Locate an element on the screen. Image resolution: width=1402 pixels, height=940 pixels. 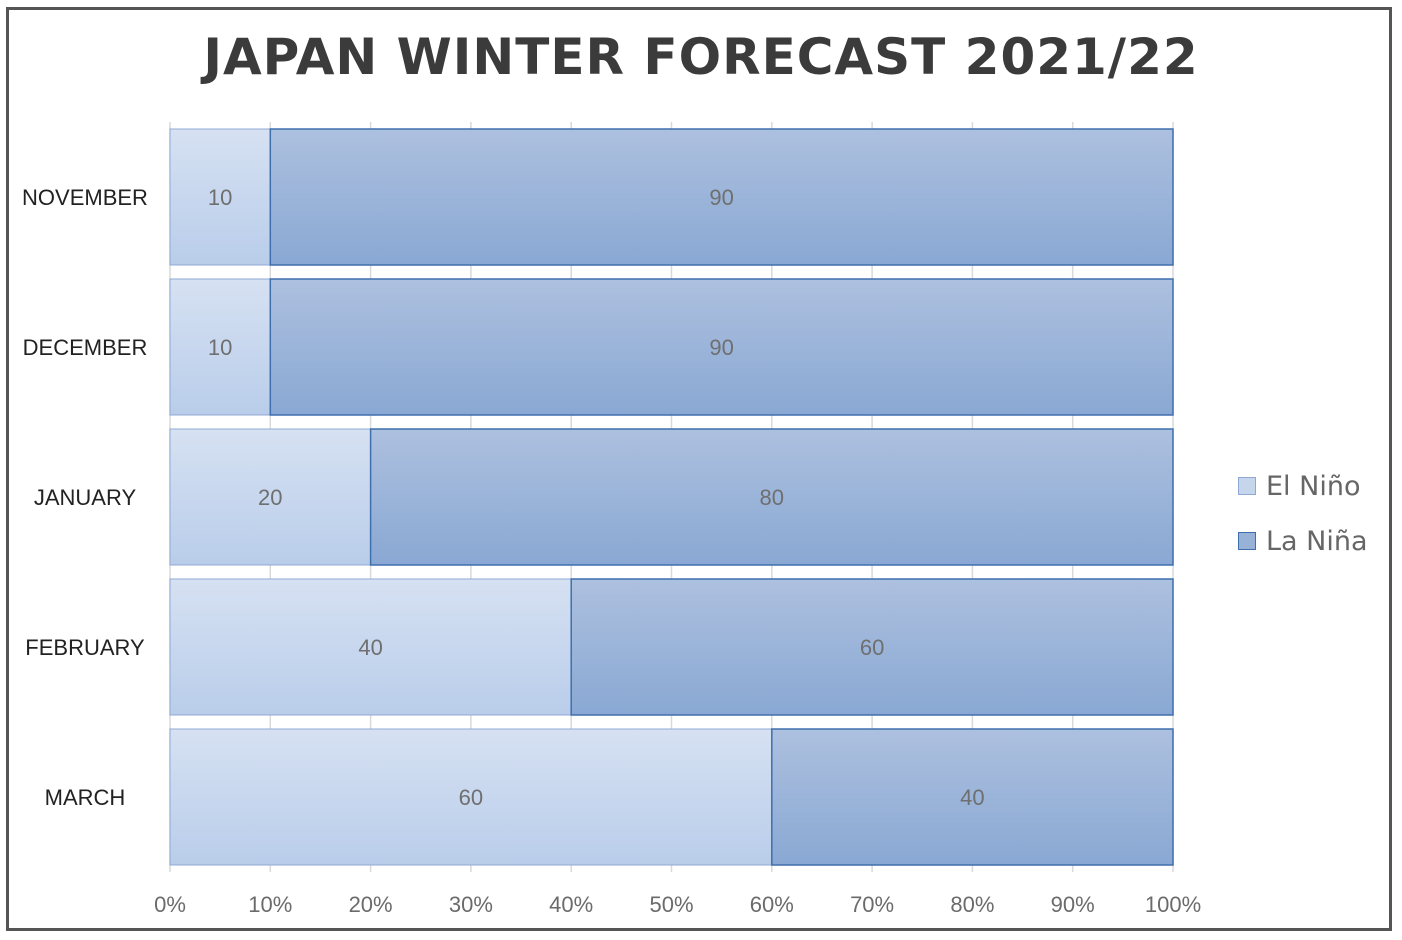
x-tick-label: 50% is located at coordinates (671, 904).